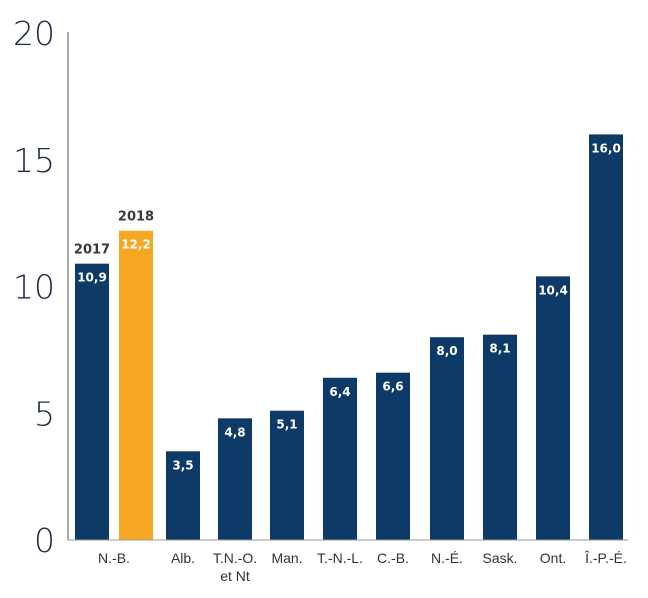  Describe the element at coordinates (286, 425) in the screenshot. I see `data-label: 5,1` at that location.